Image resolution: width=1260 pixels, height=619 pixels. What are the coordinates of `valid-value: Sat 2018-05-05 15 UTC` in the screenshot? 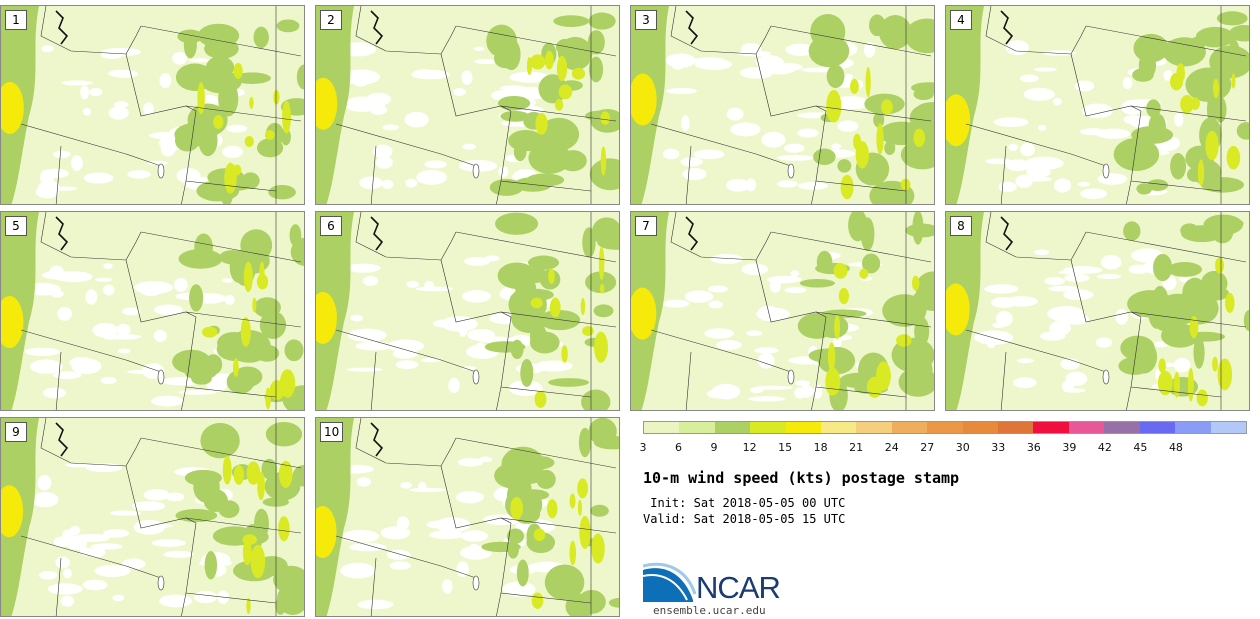 It's located at (769, 519).